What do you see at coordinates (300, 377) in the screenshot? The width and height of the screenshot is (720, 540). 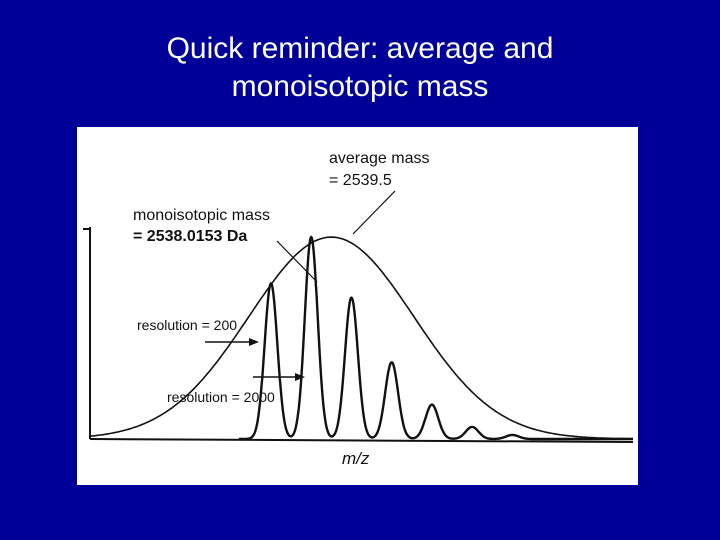 I see `resolution-2000-arrowhead` at bounding box center [300, 377].